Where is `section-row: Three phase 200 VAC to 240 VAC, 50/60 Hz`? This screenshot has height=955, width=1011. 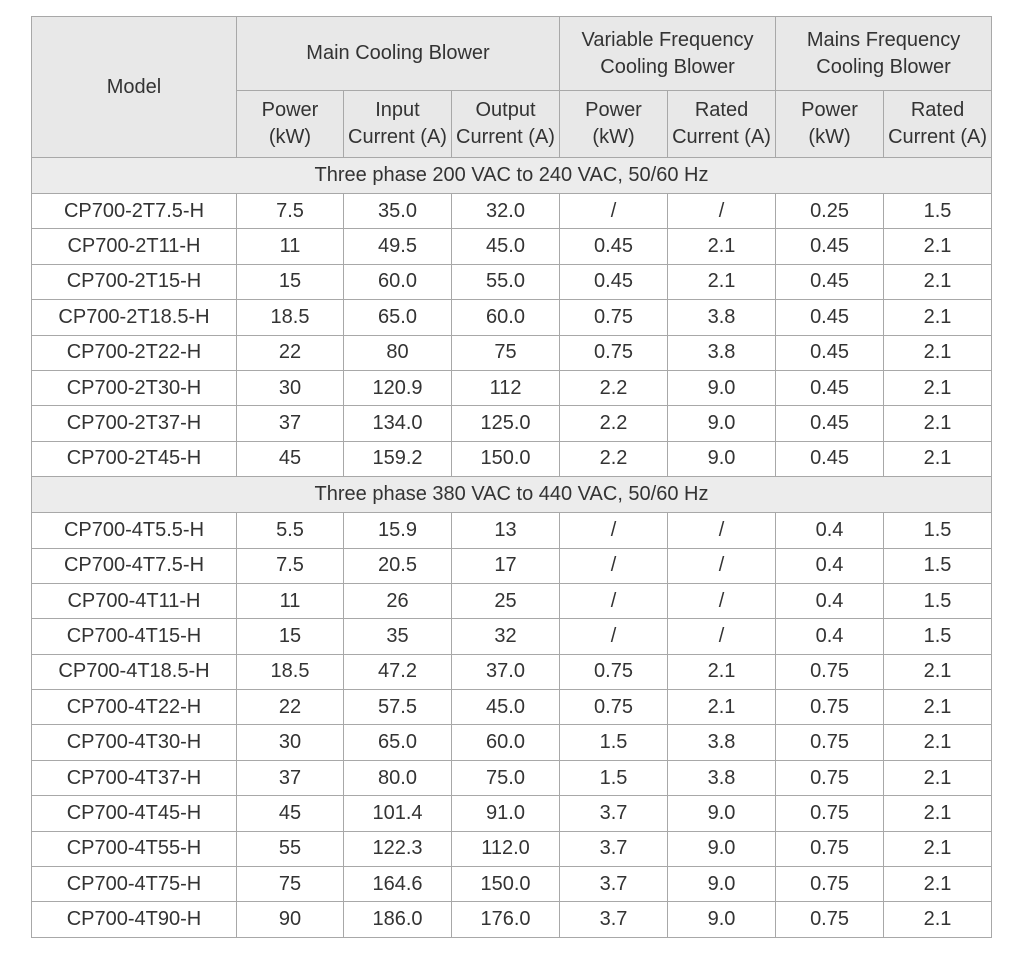 section-row: Three phase 200 VAC to 240 VAC, 50/60 Hz is located at coordinates (511, 175).